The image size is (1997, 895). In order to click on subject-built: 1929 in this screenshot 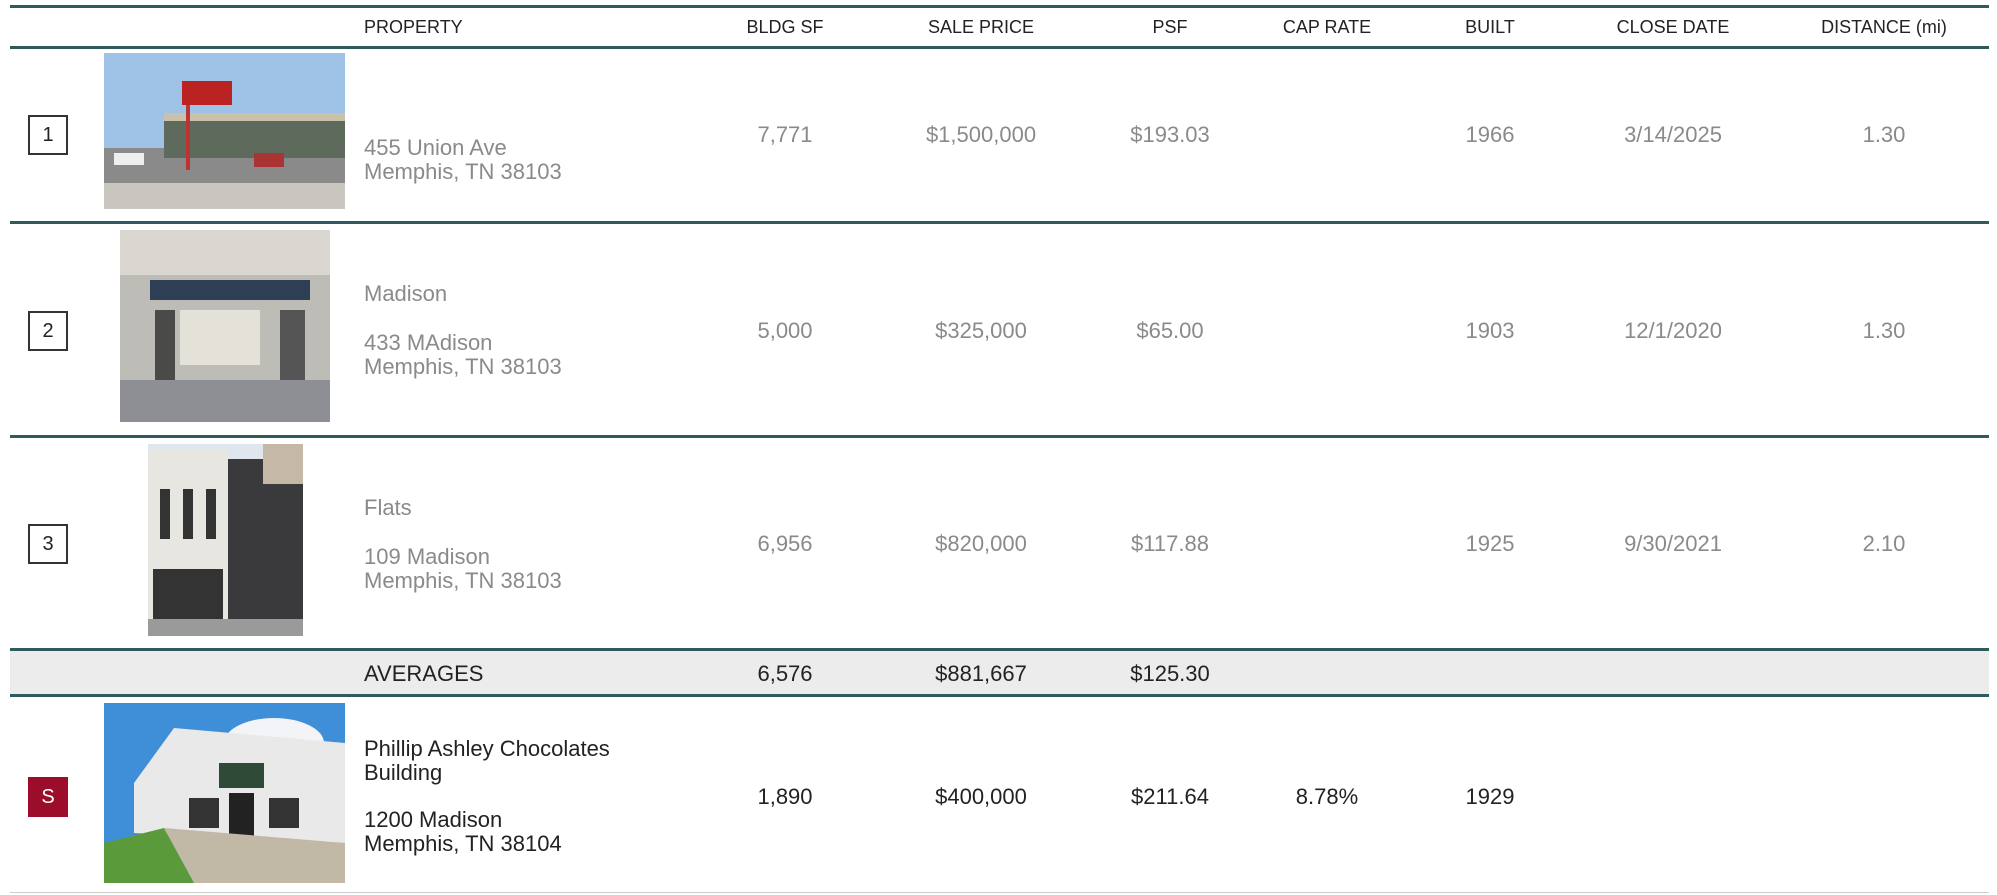, I will do `click(1490, 796)`.